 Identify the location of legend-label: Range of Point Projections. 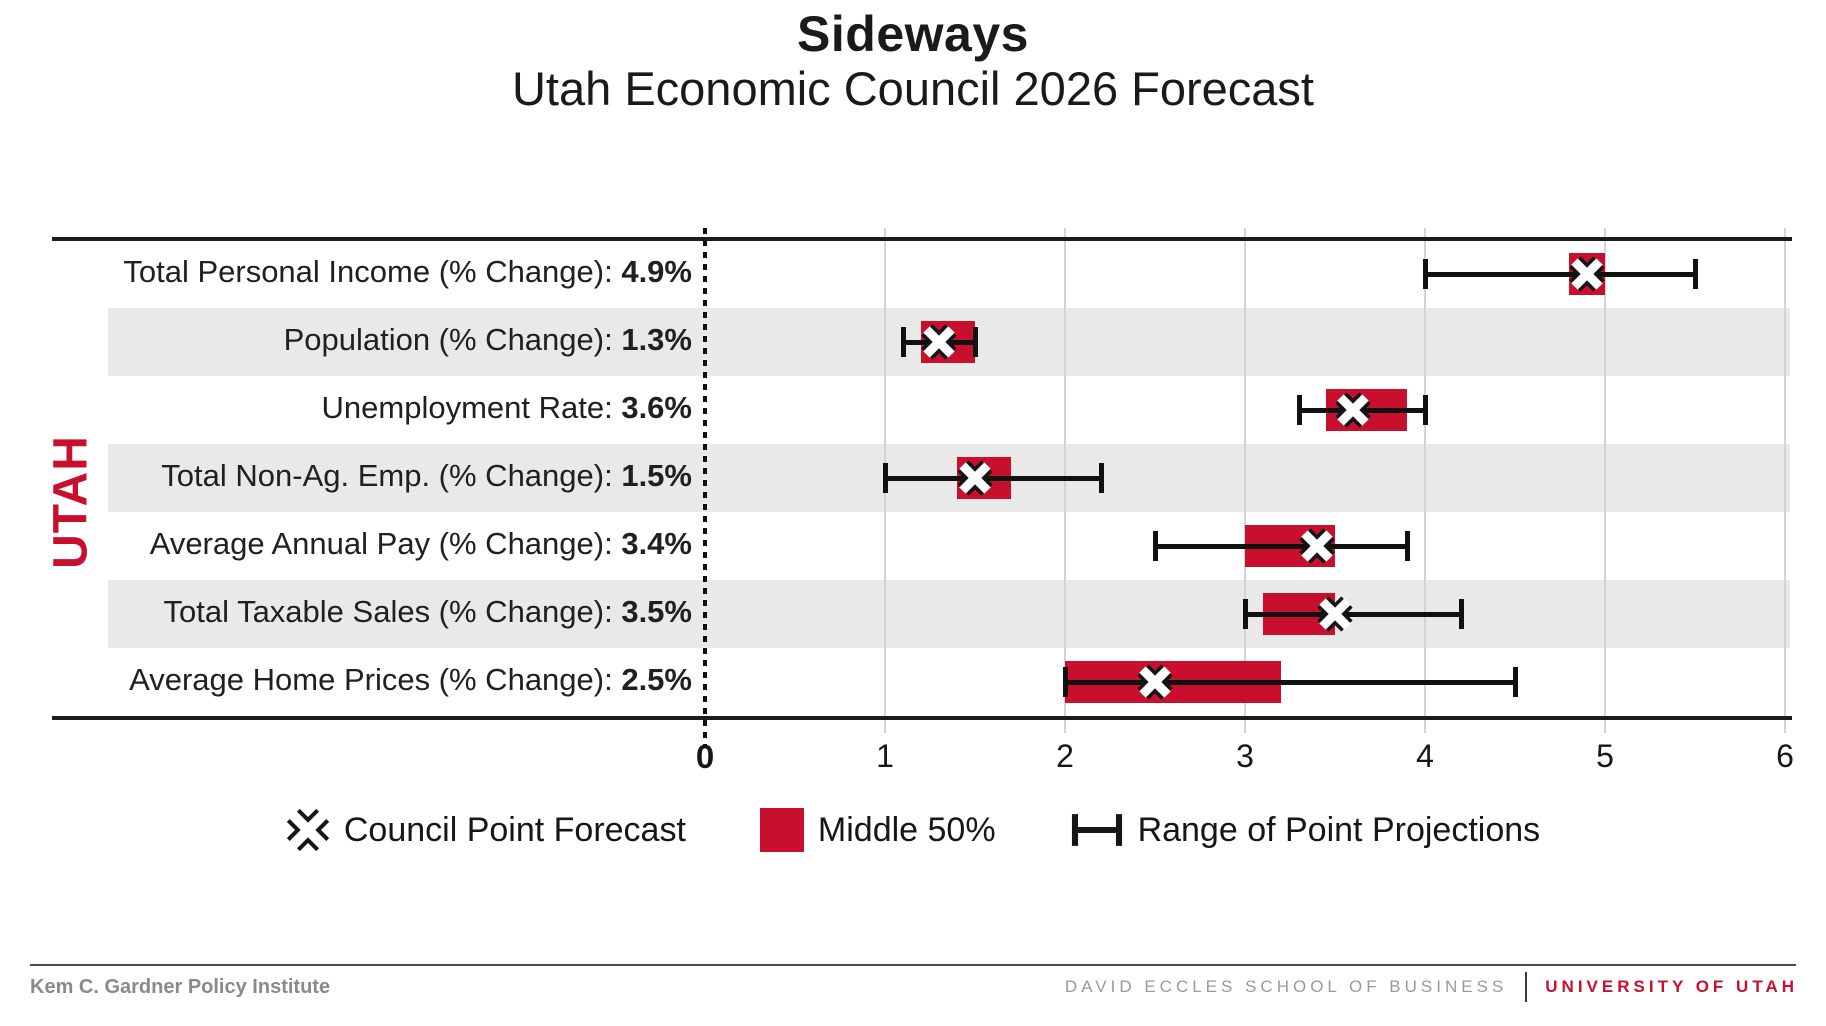
(1339, 829).